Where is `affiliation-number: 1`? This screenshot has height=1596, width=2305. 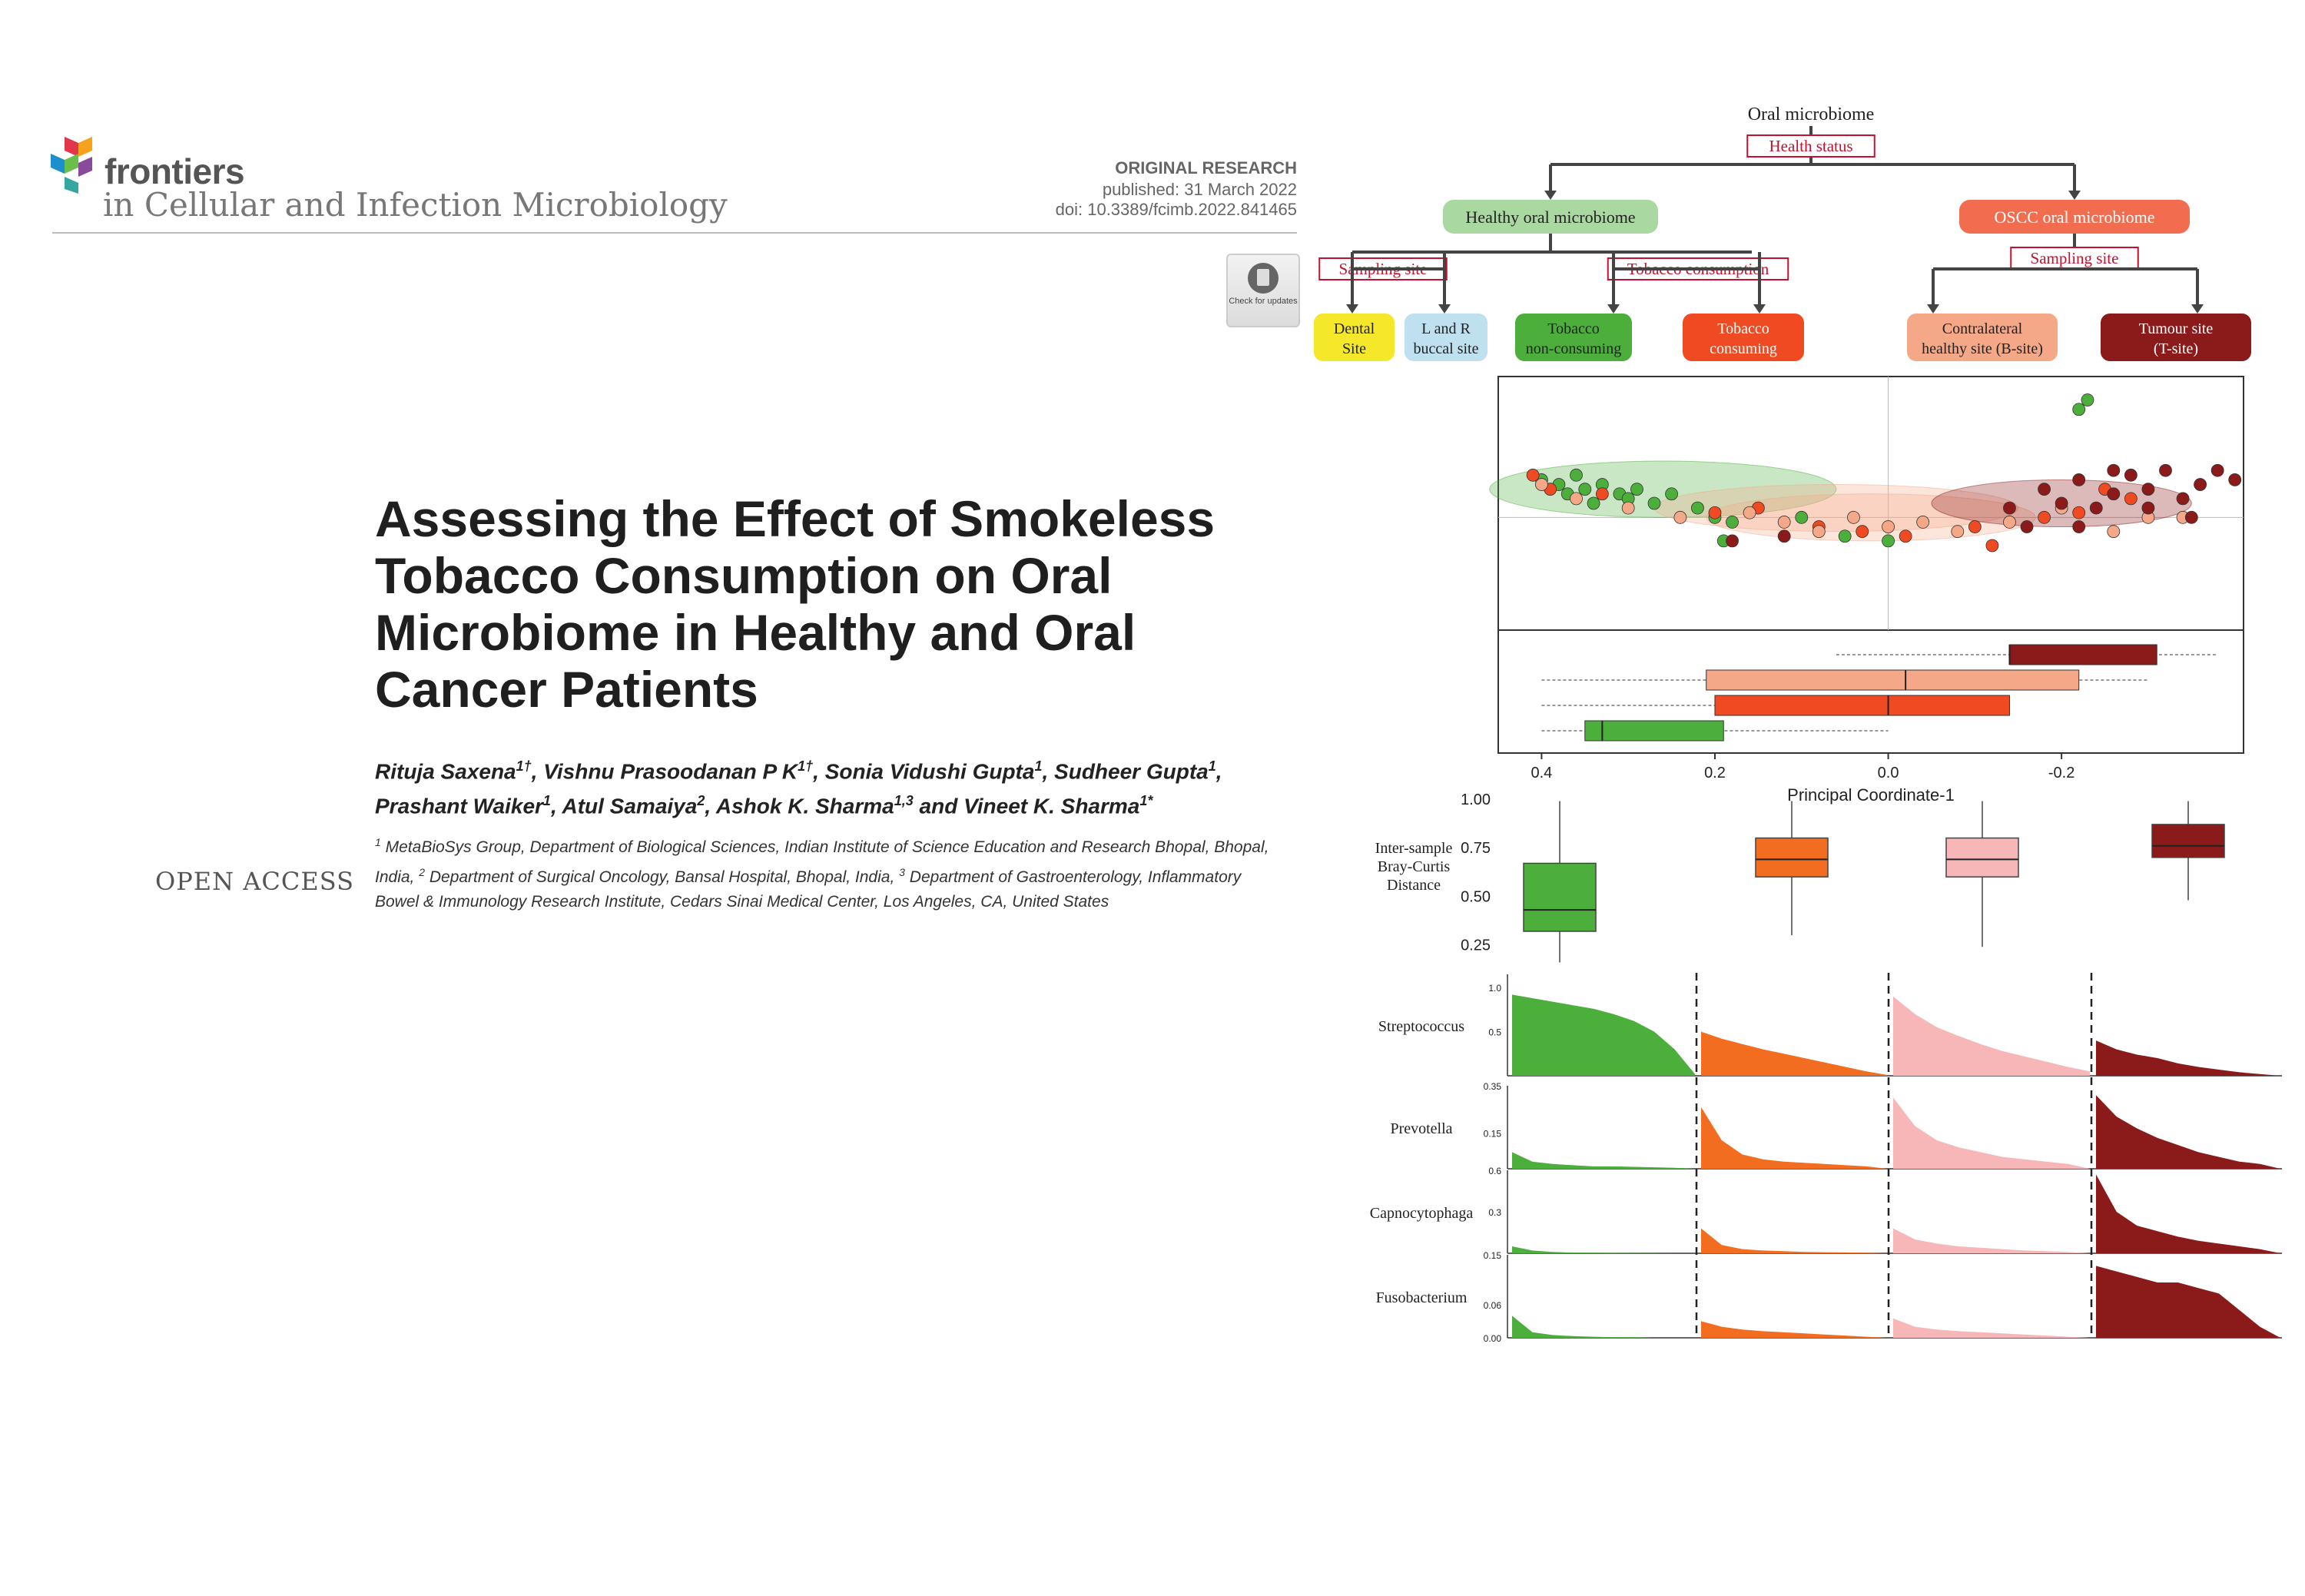 affiliation-number: 1 is located at coordinates (378, 842).